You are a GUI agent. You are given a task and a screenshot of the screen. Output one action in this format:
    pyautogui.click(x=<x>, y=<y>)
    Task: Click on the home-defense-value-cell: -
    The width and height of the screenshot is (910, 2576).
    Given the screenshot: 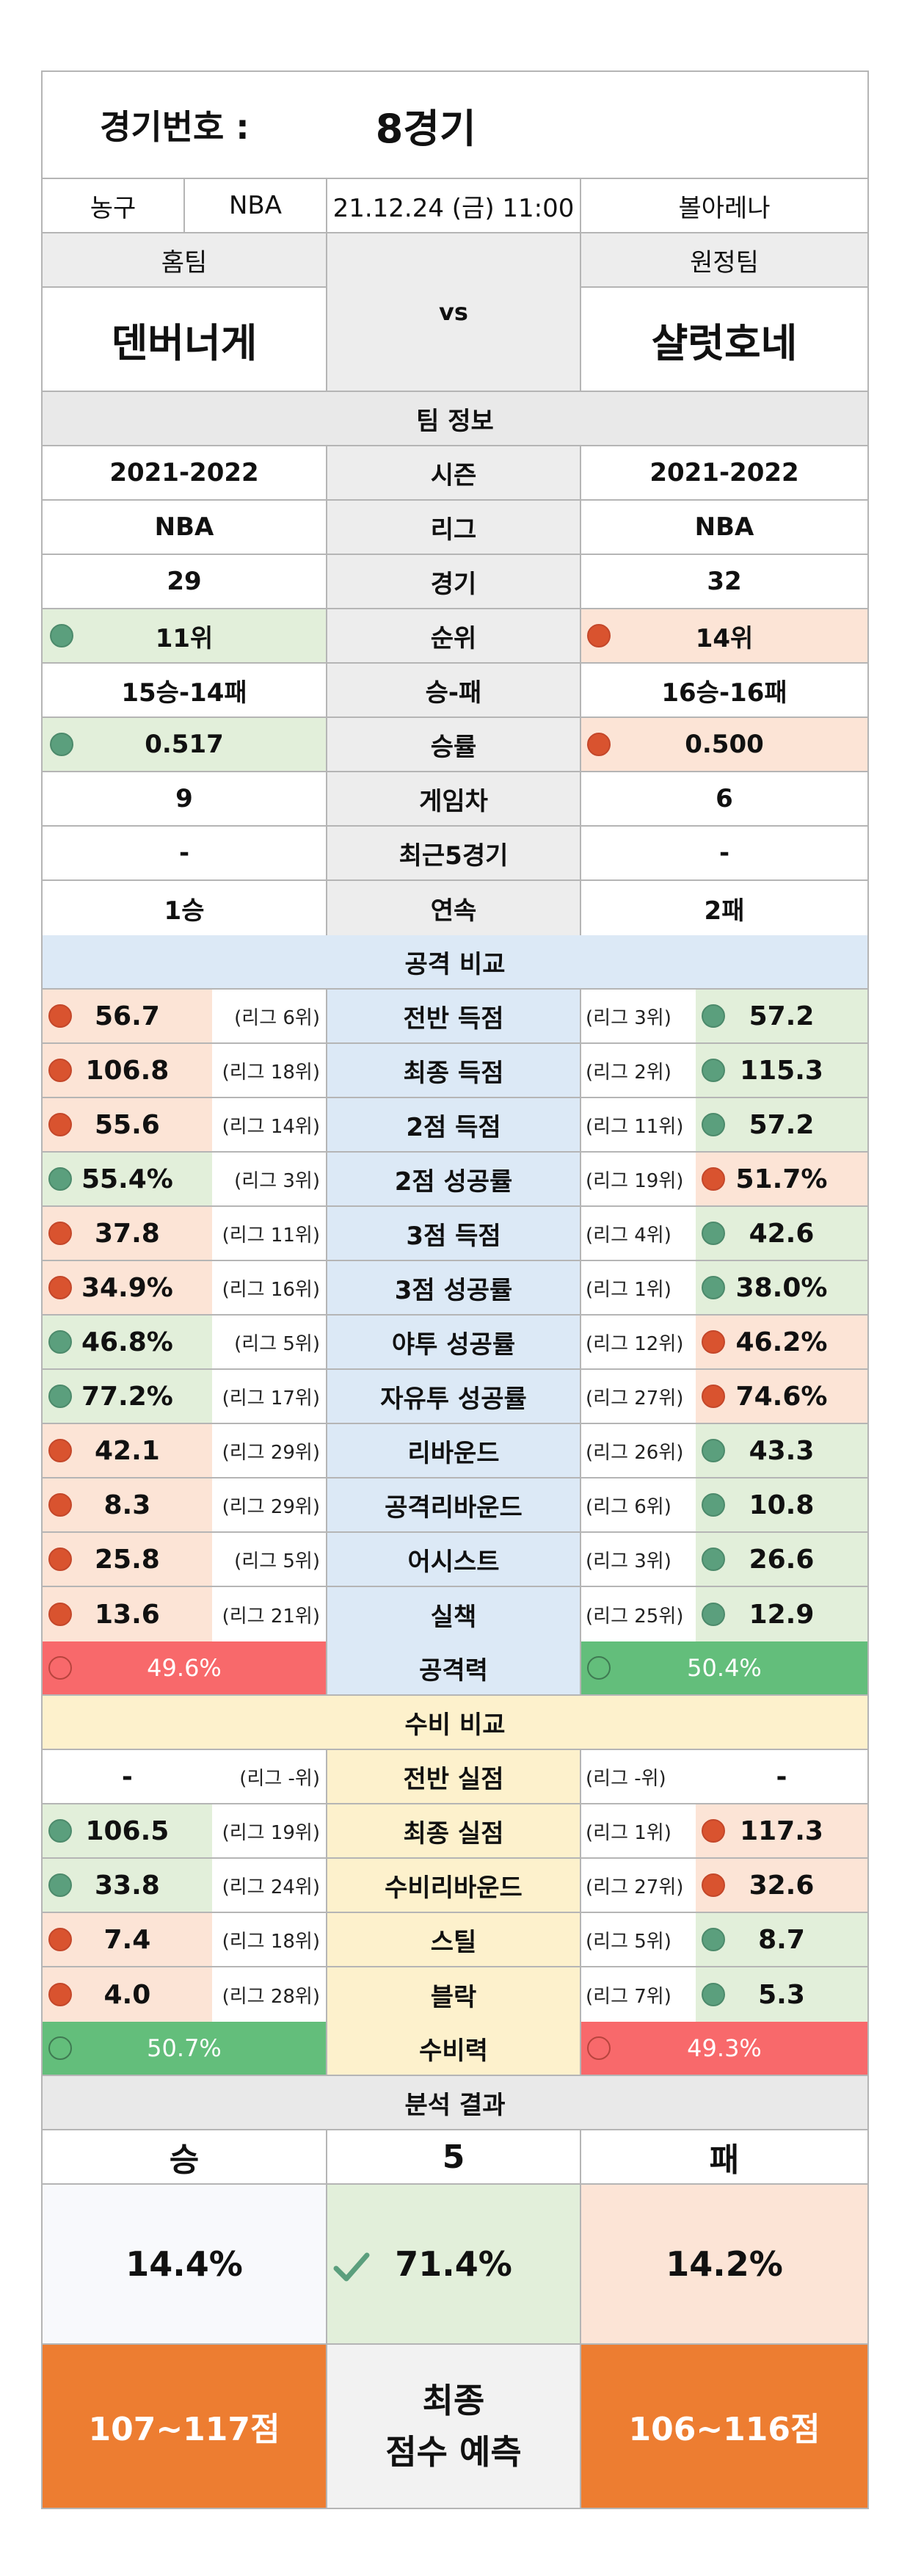 What is the action you would take?
    pyautogui.click(x=127, y=1776)
    